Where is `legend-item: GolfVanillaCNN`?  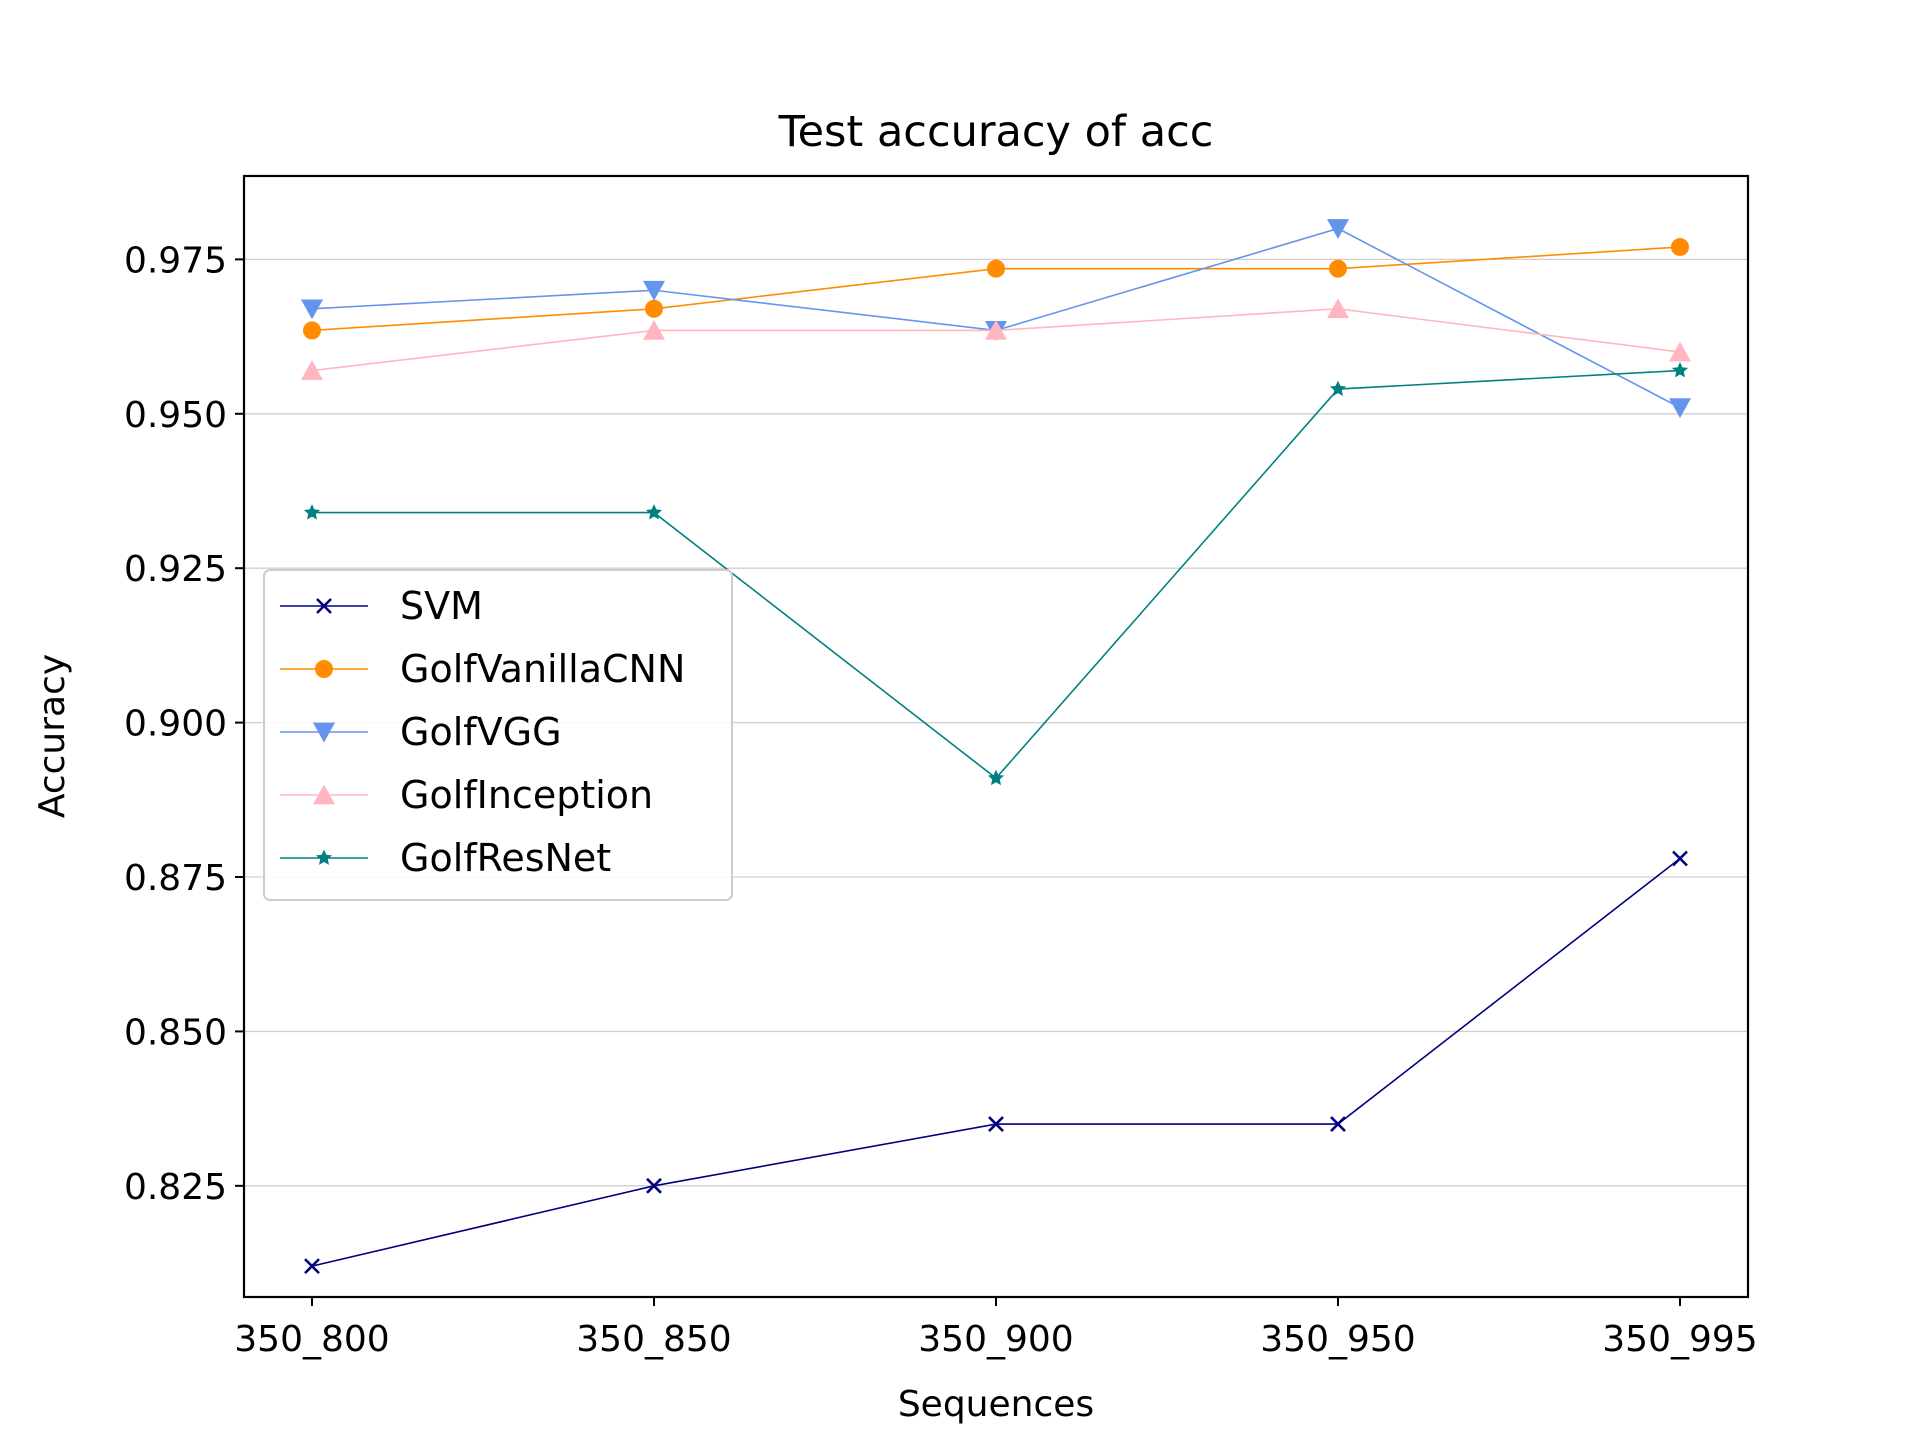
legend-item: GolfVanillaCNN is located at coordinates (482, 669).